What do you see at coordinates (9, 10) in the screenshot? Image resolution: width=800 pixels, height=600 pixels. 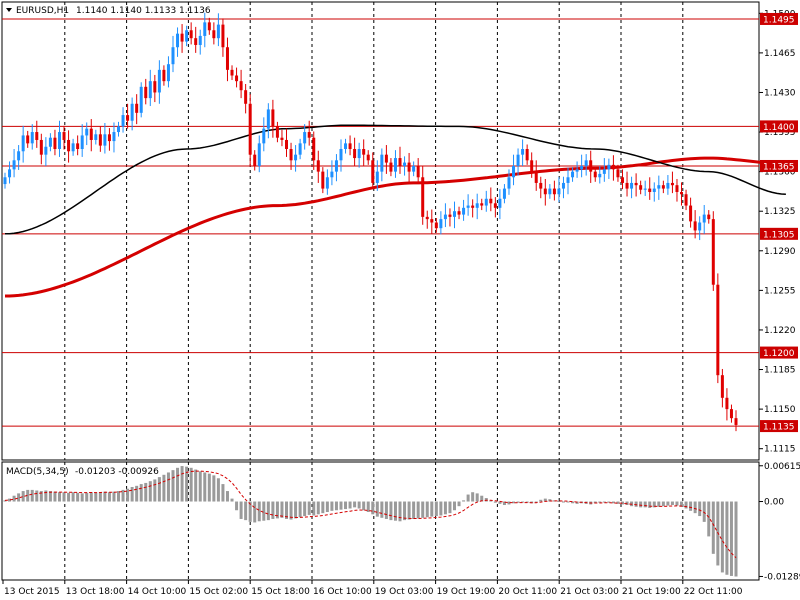 I see `chart-menu-triangle-icon` at bounding box center [9, 10].